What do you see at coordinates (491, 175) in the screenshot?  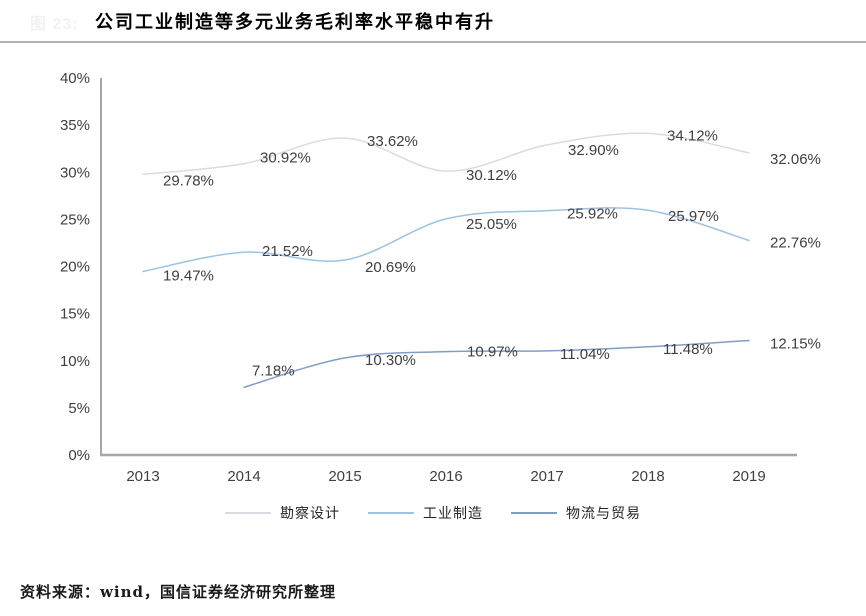 I see `data-label: 30.12%` at bounding box center [491, 175].